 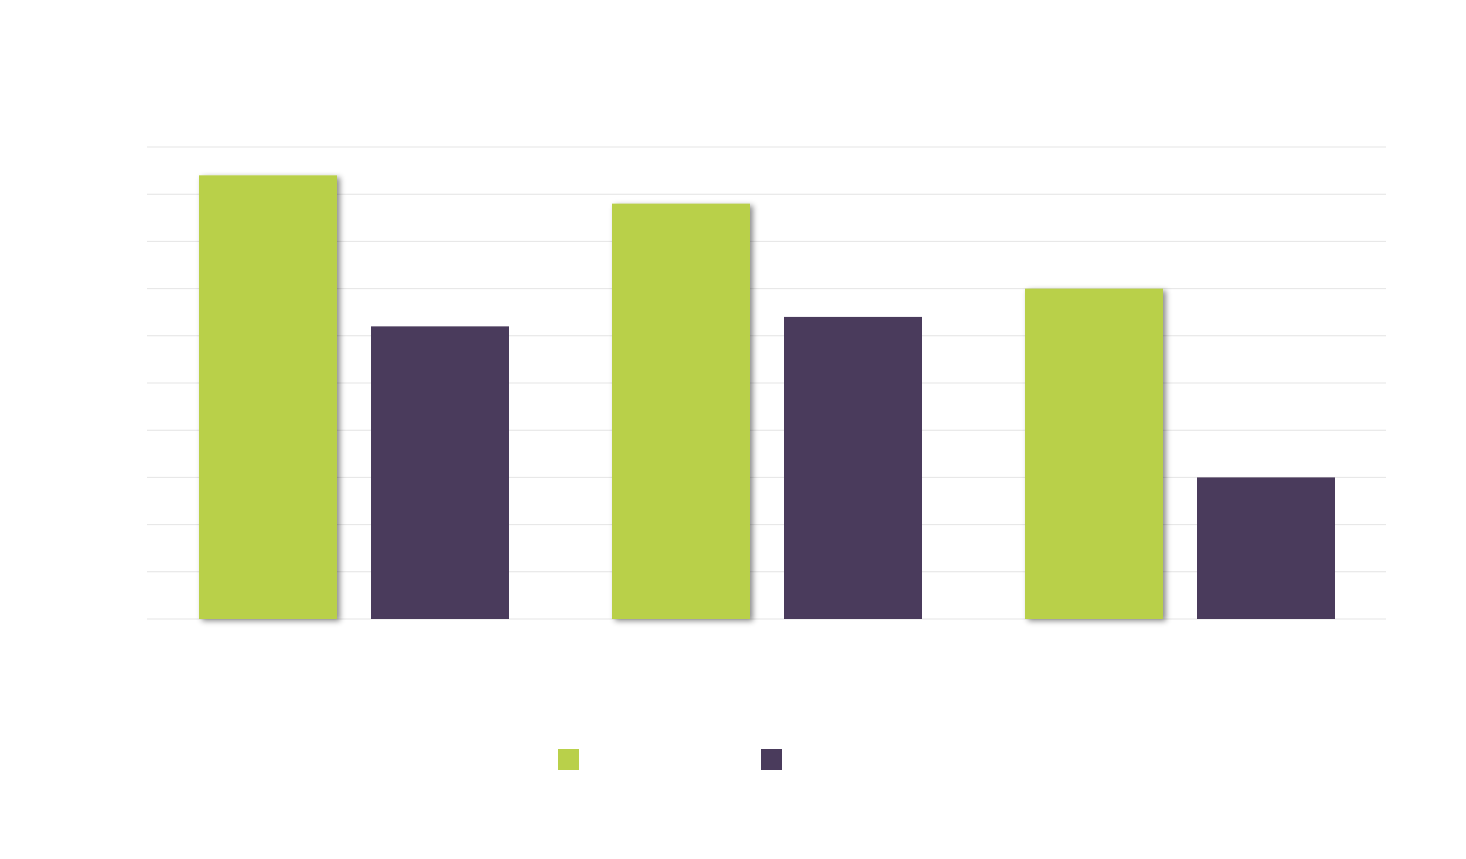 I want to click on legend, so click(x=674, y=759).